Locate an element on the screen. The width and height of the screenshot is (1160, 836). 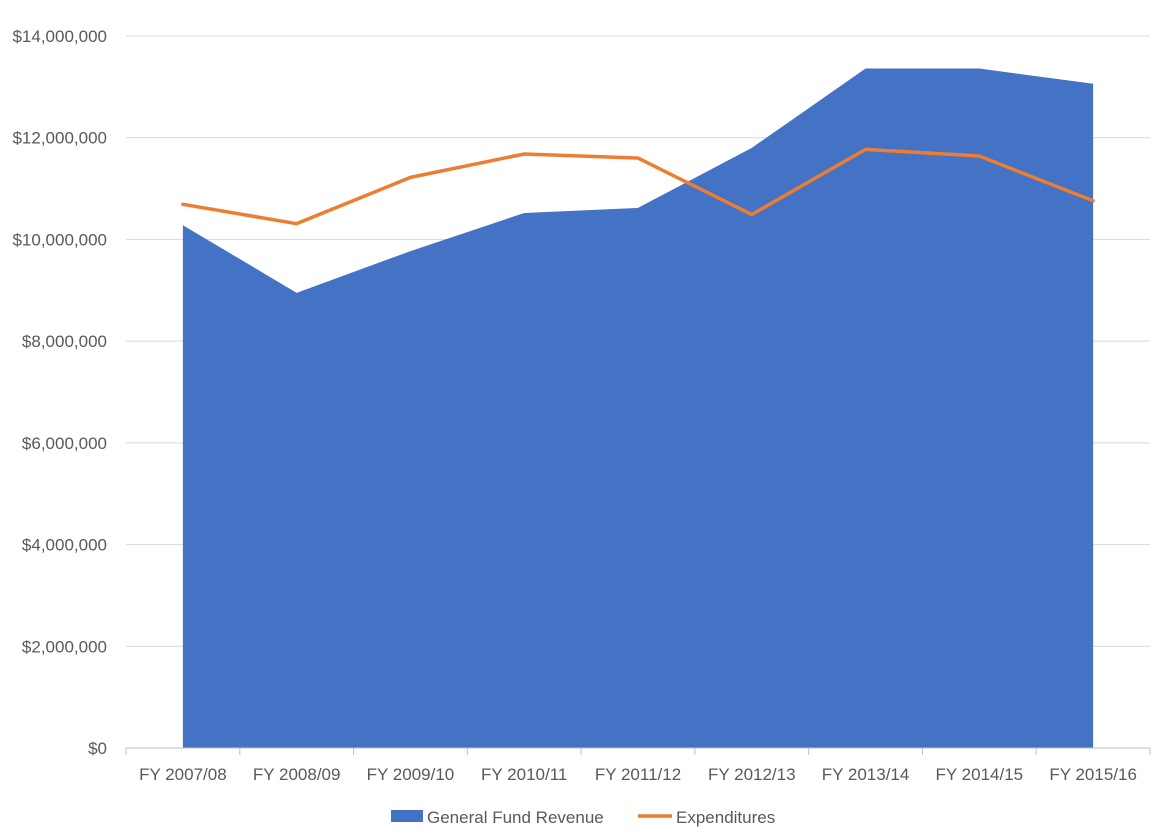
y-tick-label: $2,000,000 is located at coordinates (64, 646).